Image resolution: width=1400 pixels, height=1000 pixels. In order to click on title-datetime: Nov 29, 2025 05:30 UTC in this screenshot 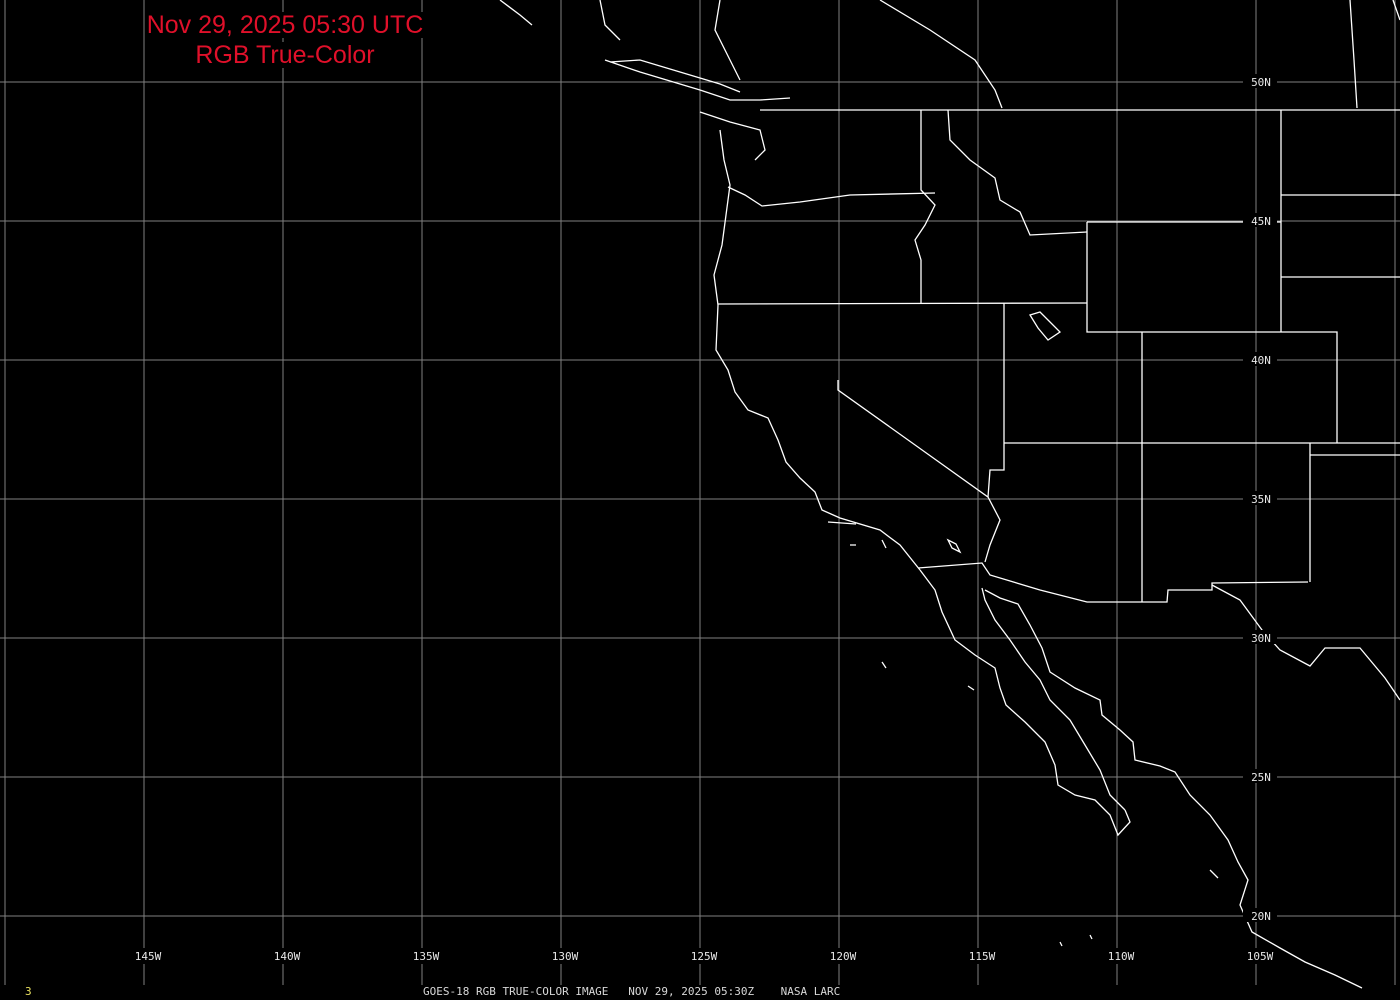, I will do `click(285, 25)`.